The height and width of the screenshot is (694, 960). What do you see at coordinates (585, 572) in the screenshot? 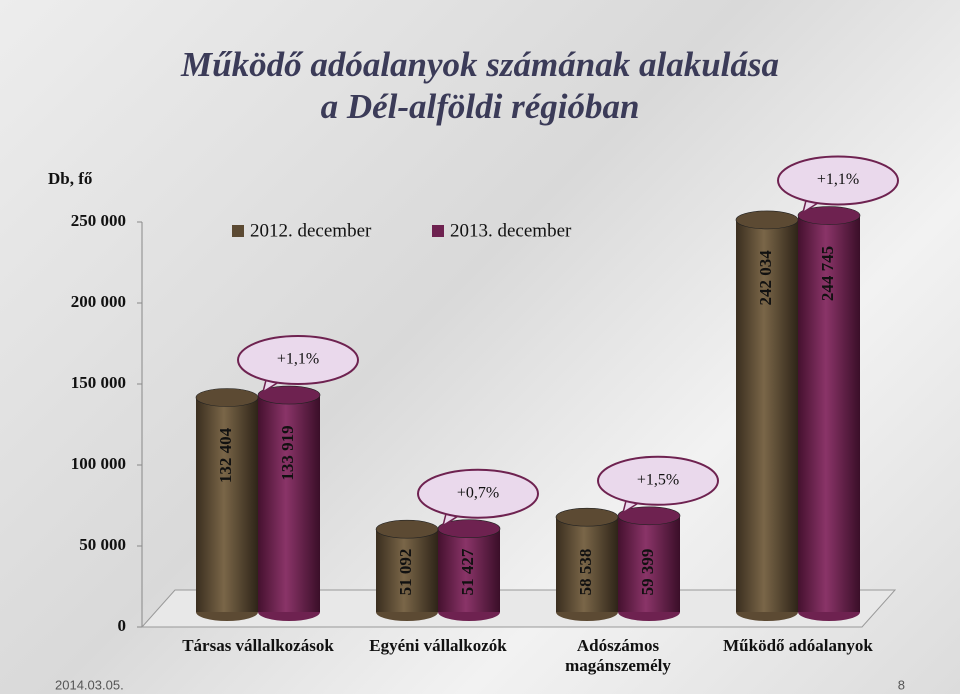
I see `value-label: 58 538` at bounding box center [585, 572].